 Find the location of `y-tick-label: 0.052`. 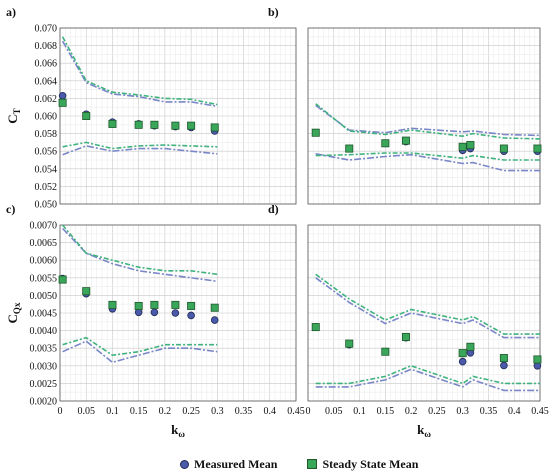

y-tick-label: 0.052 is located at coordinates (46, 187).